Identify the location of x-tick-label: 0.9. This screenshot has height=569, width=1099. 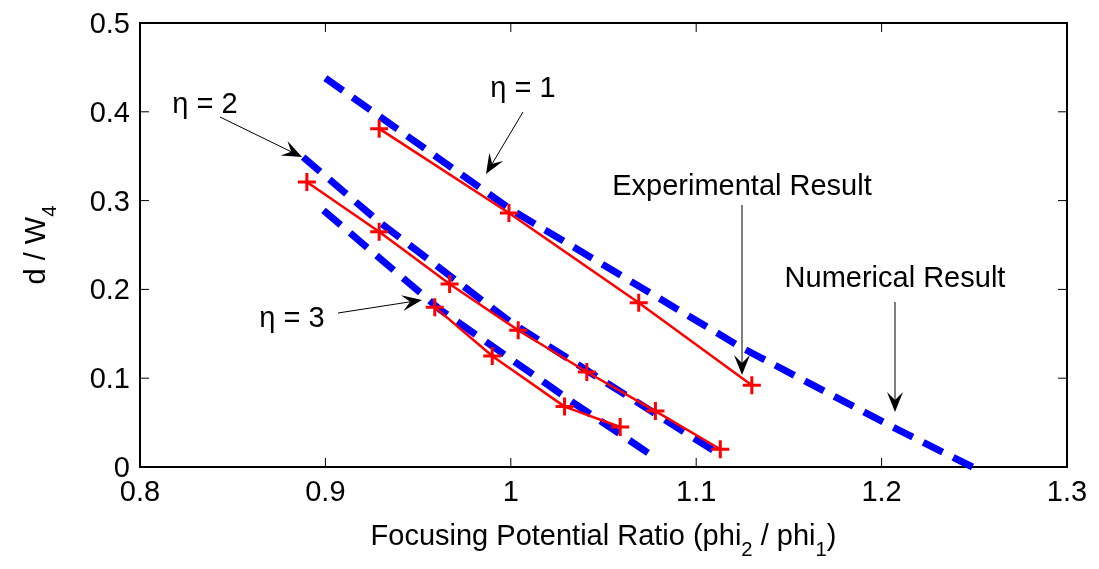
(325, 491).